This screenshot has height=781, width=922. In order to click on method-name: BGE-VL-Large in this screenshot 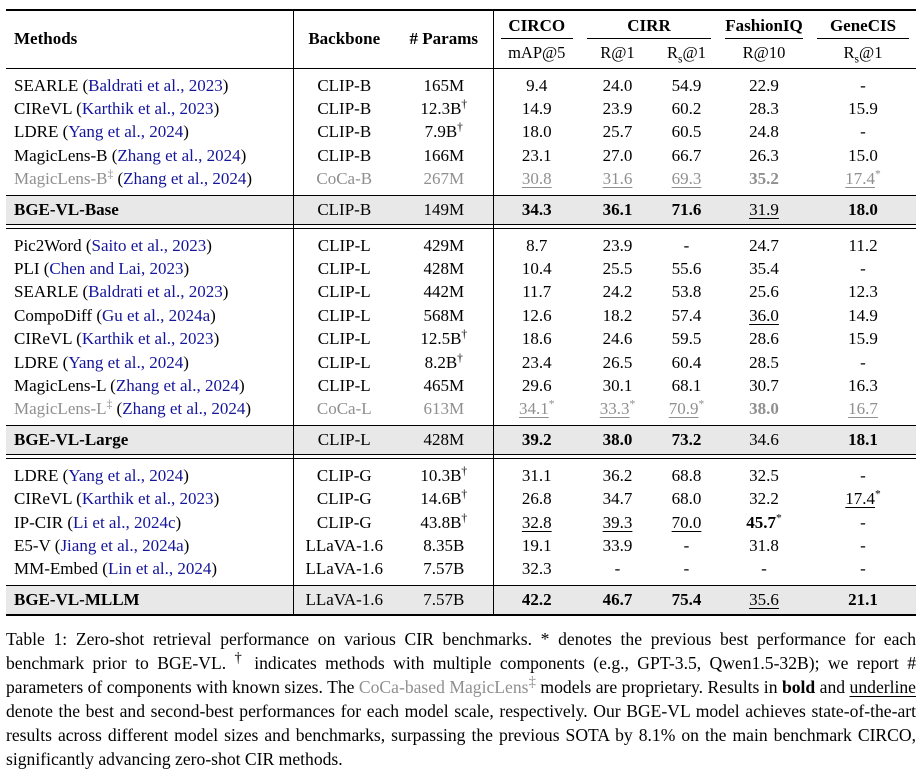, I will do `click(71, 439)`.